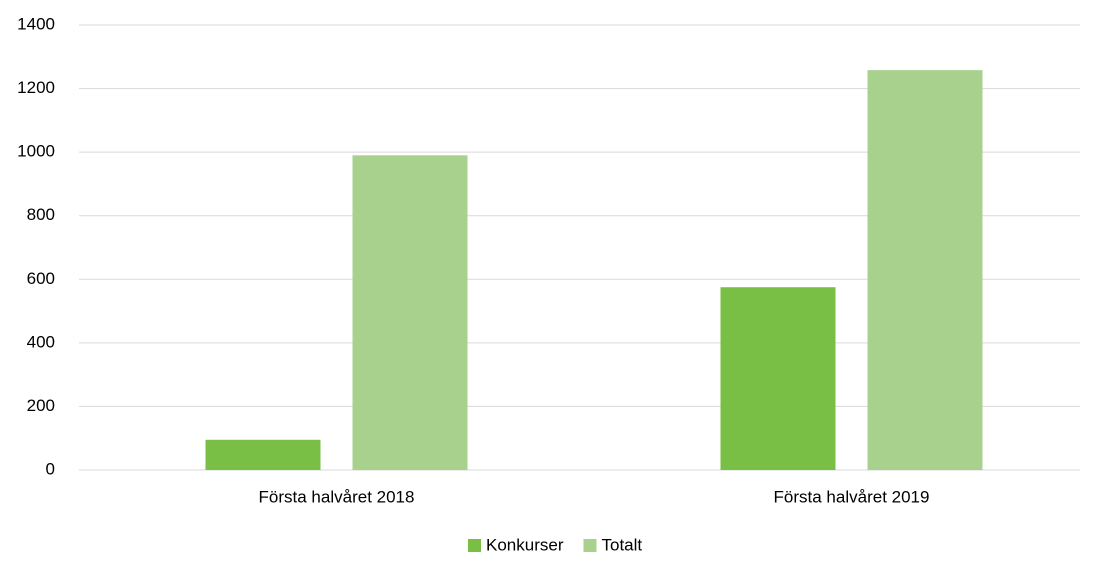  What do you see at coordinates (41, 214) in the screenshot?
I see `y-tick-label: 800` at bounding box center [41, 214].